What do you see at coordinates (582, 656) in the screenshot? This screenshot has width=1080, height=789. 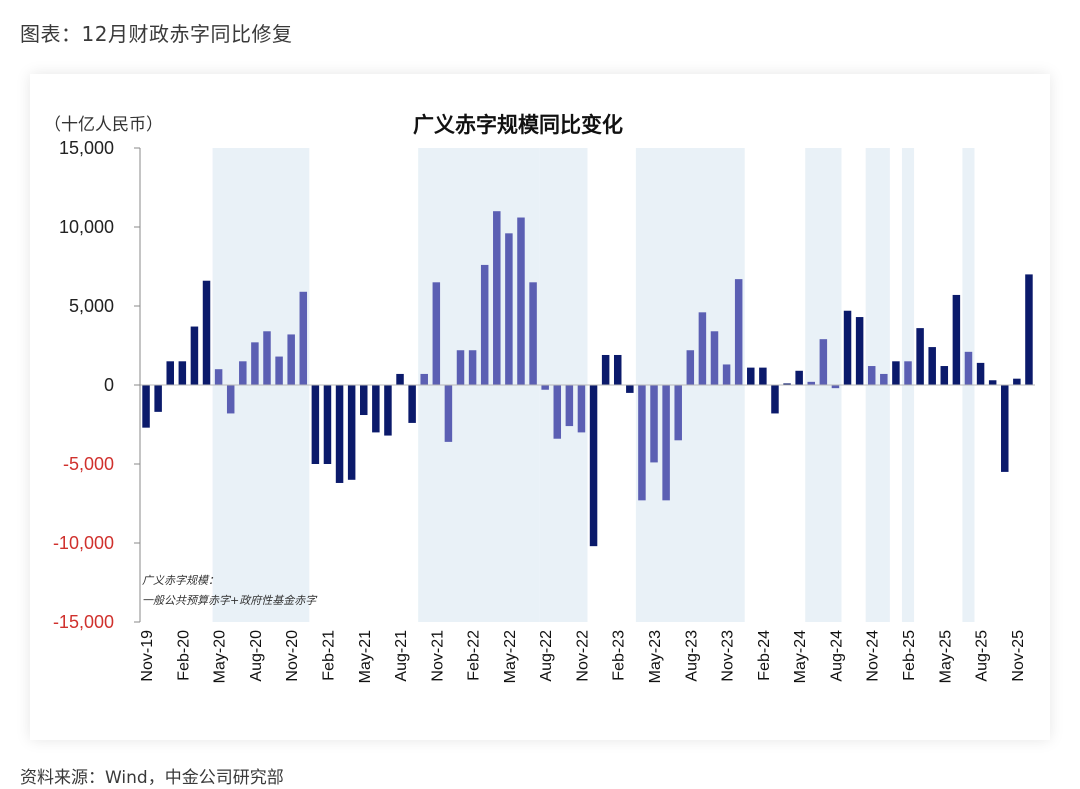 I see `x-tick-label: Nov-22` at bounding box center [582, 656].